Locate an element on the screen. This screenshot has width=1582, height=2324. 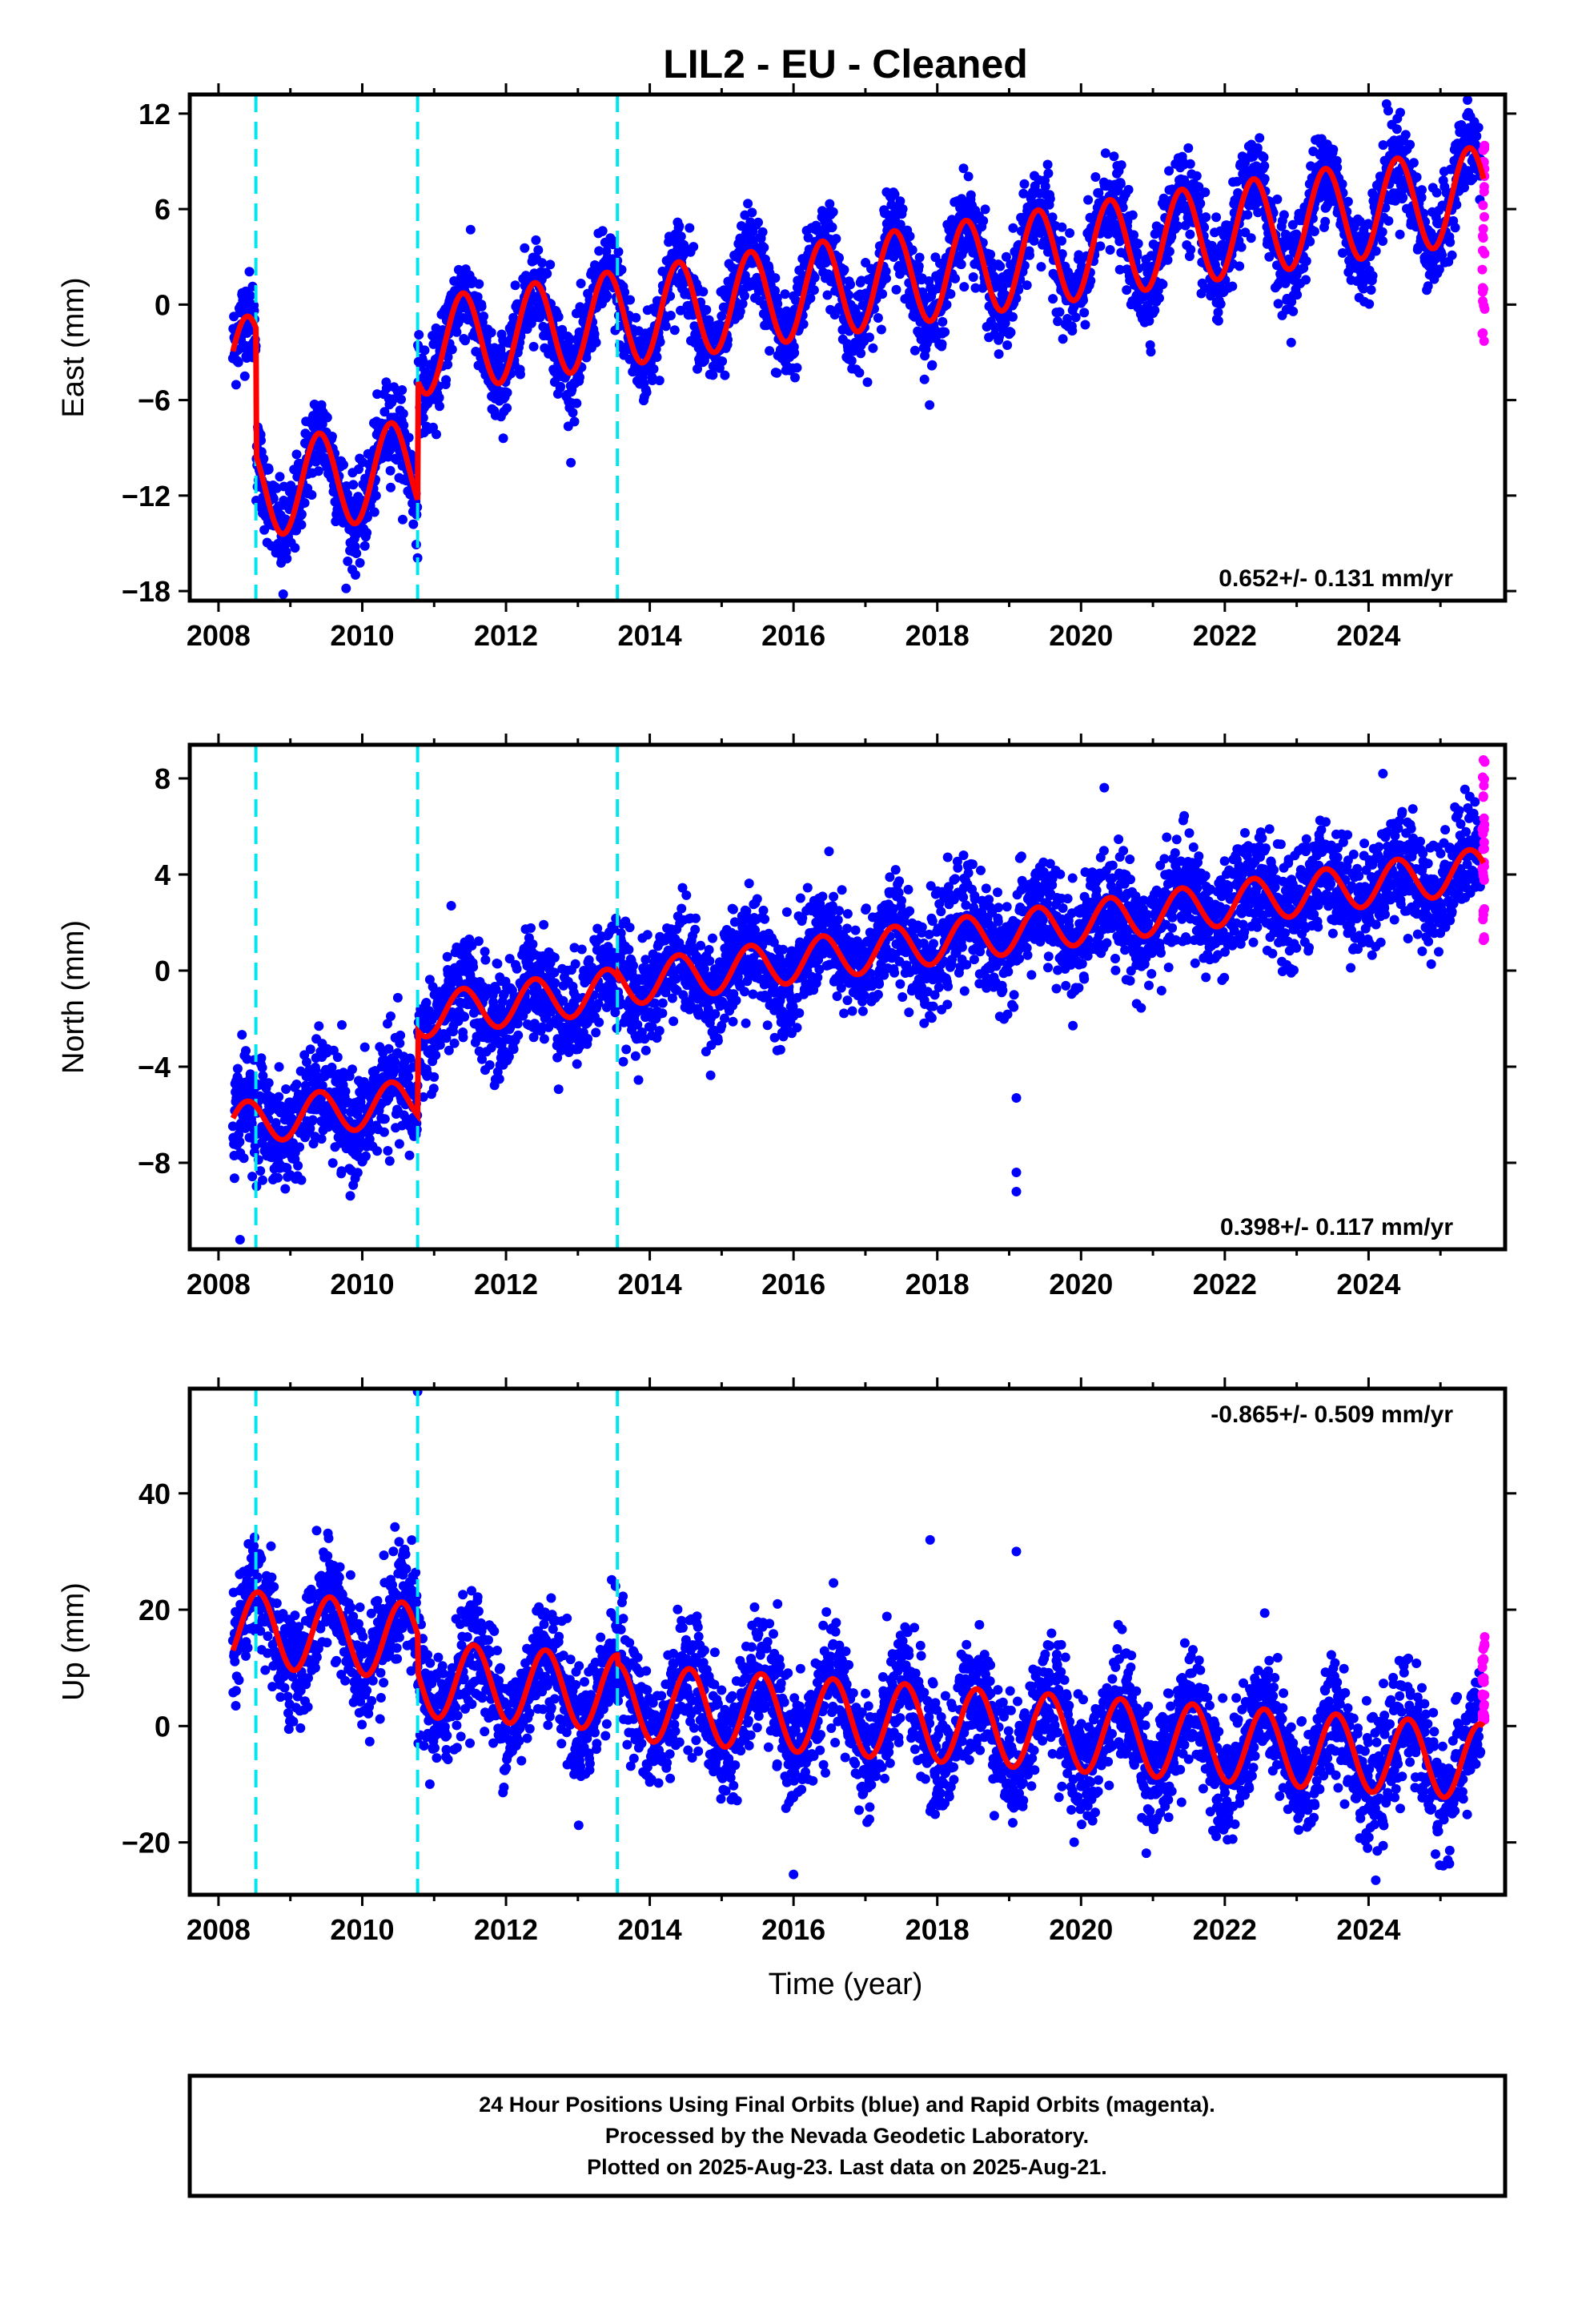
east-y-tick-label: 12 is located at coordinates (155, 114).